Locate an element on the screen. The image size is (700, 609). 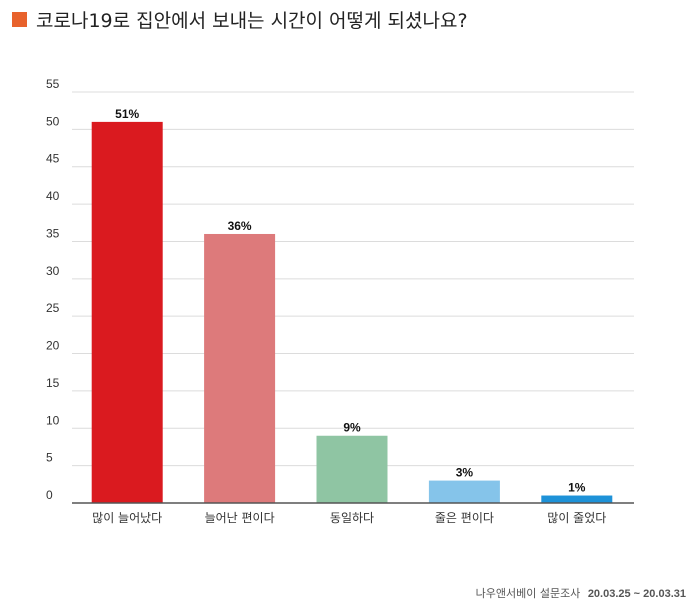
chart-title-row: 코로나19로 집안에서 보내는 시간이 어떻게 되셨나요? is located at coordinates (240, 19).